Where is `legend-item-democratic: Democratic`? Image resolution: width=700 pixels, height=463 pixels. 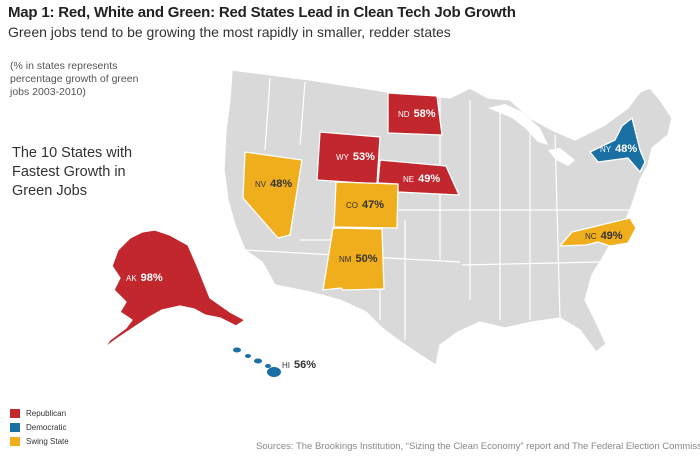 legend-item-democratic: Democratic is located at coordinates (39, 427).